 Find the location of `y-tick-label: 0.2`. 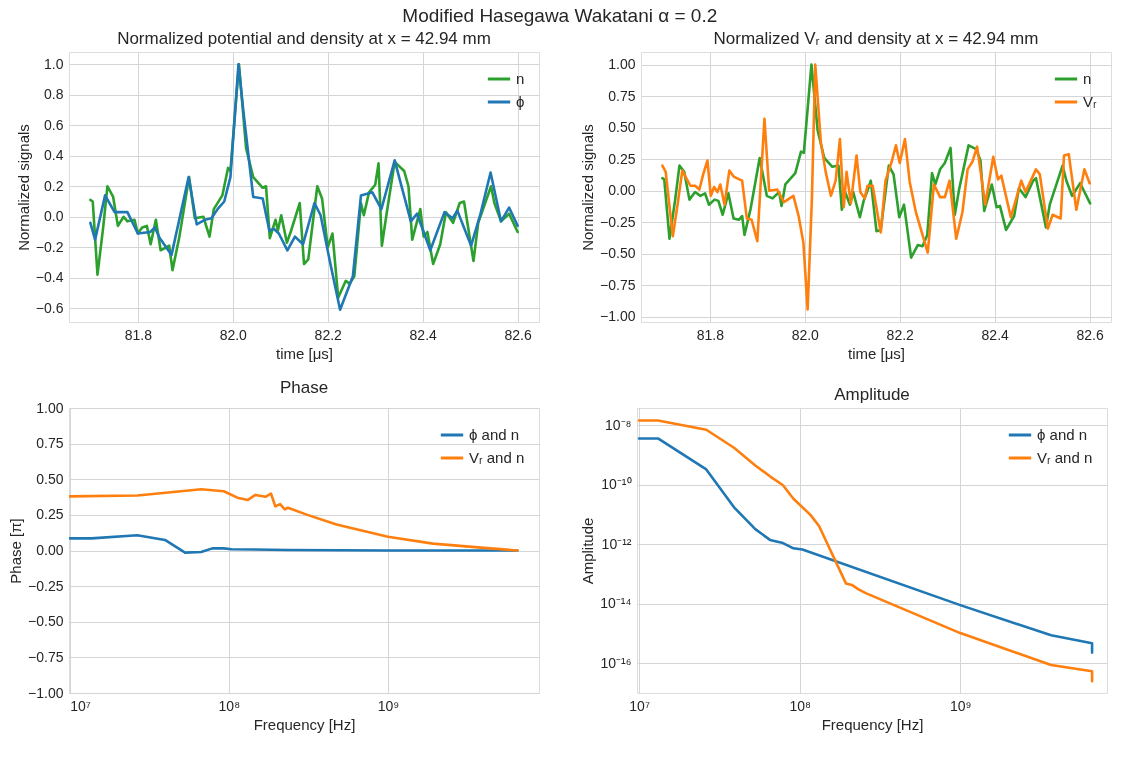

y-tick-label: 0.2 is located at coordinates (54, 185).